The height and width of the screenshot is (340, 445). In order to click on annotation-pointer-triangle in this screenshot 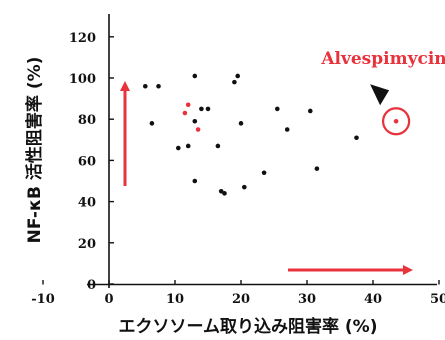, I will do `click(380, 95)`.